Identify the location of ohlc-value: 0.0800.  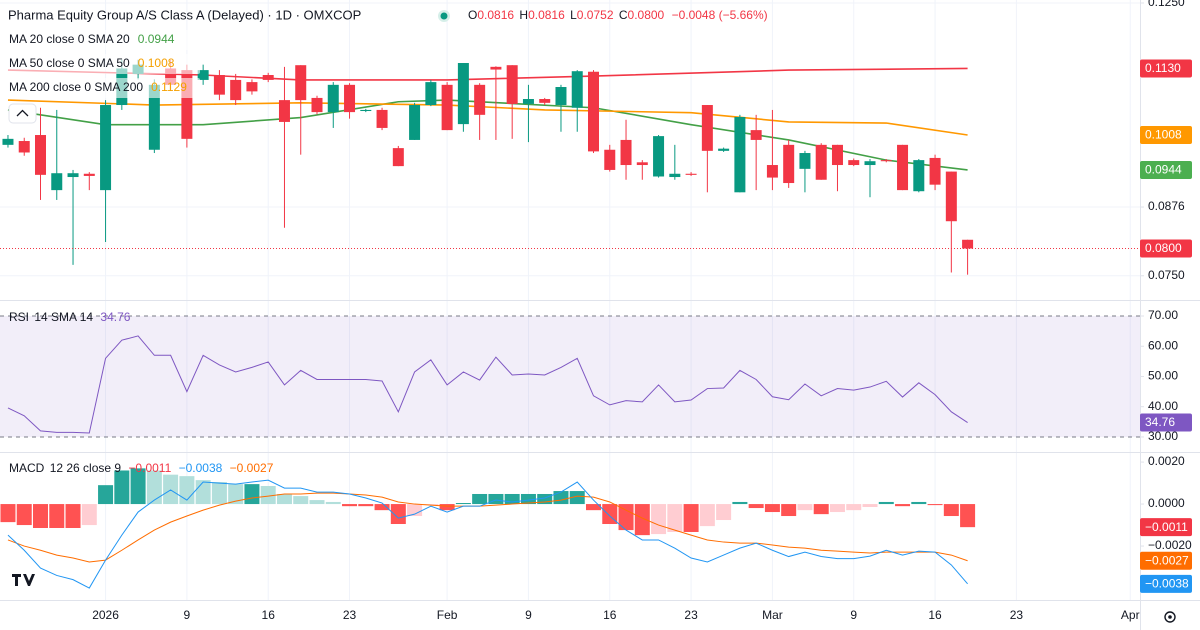
(646, 15).